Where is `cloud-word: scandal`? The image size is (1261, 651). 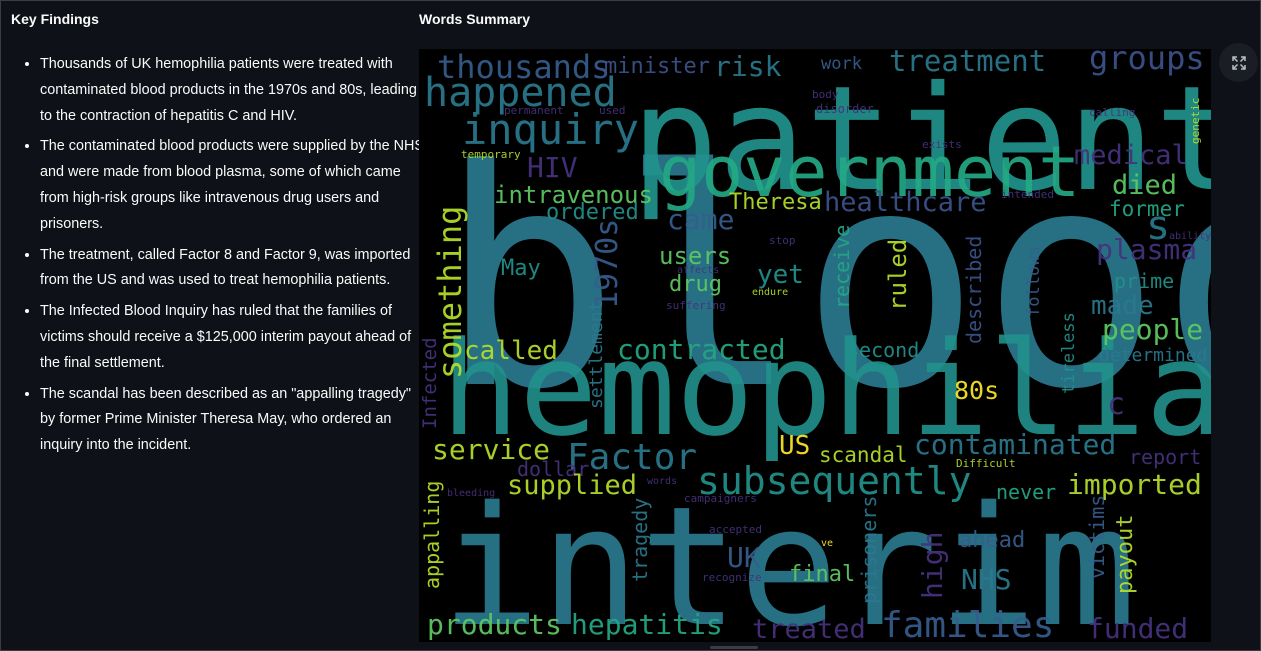
cloud-word: scandal is located at coordinates (863, 455).